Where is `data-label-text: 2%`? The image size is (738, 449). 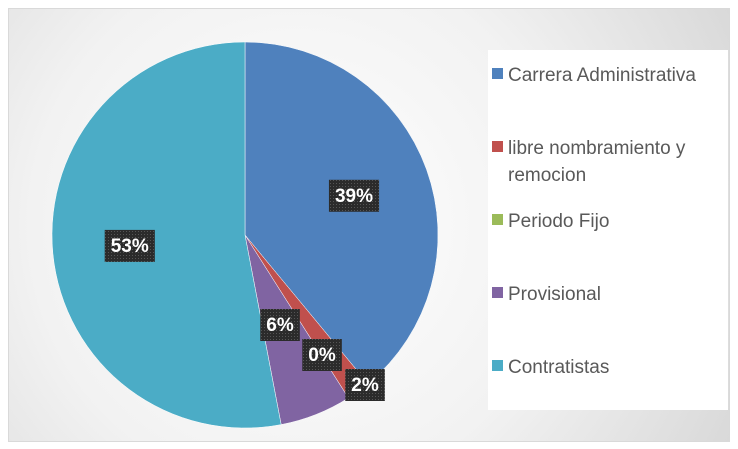 data-label-text: 2% is located at coordinates (365, 385).